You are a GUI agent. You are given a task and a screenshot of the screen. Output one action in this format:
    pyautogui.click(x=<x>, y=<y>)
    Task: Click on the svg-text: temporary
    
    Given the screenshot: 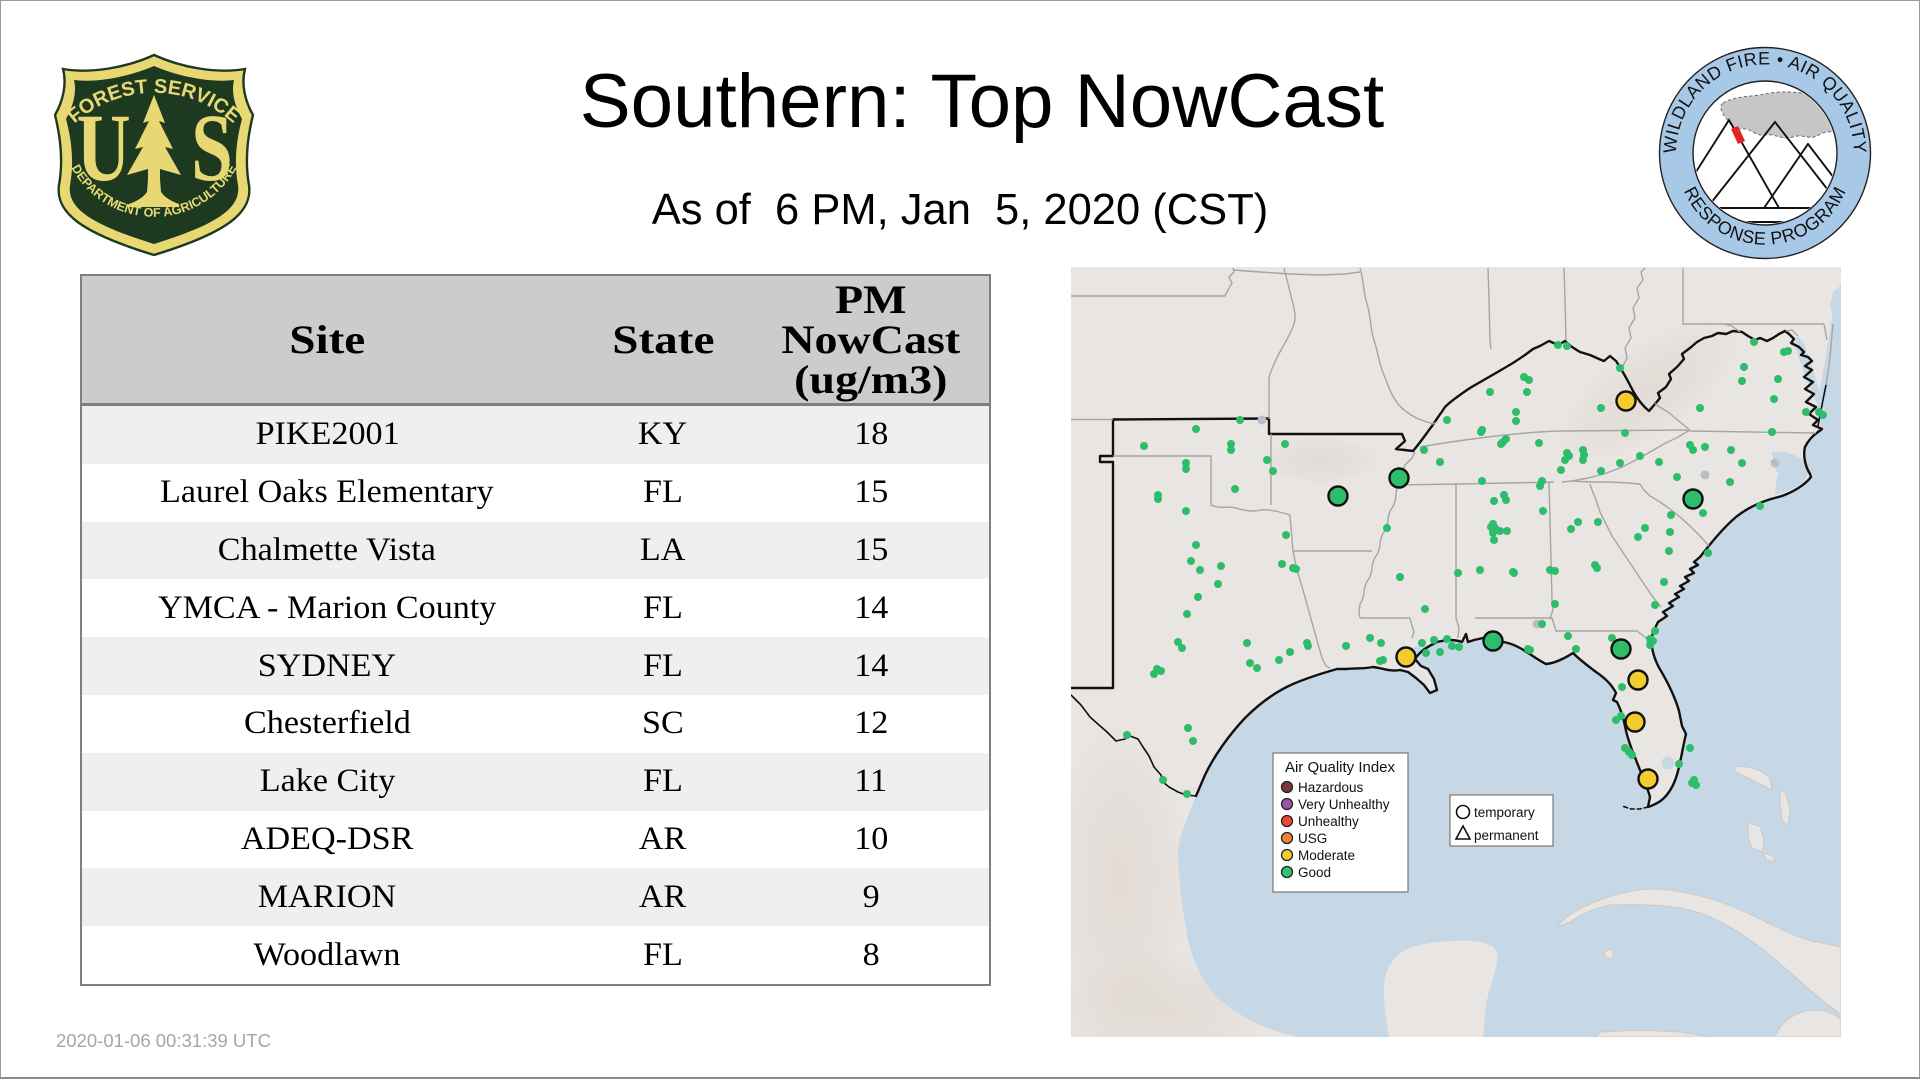 What is the action you would take?
    pyautogui.click(x=1504, y=812)
    